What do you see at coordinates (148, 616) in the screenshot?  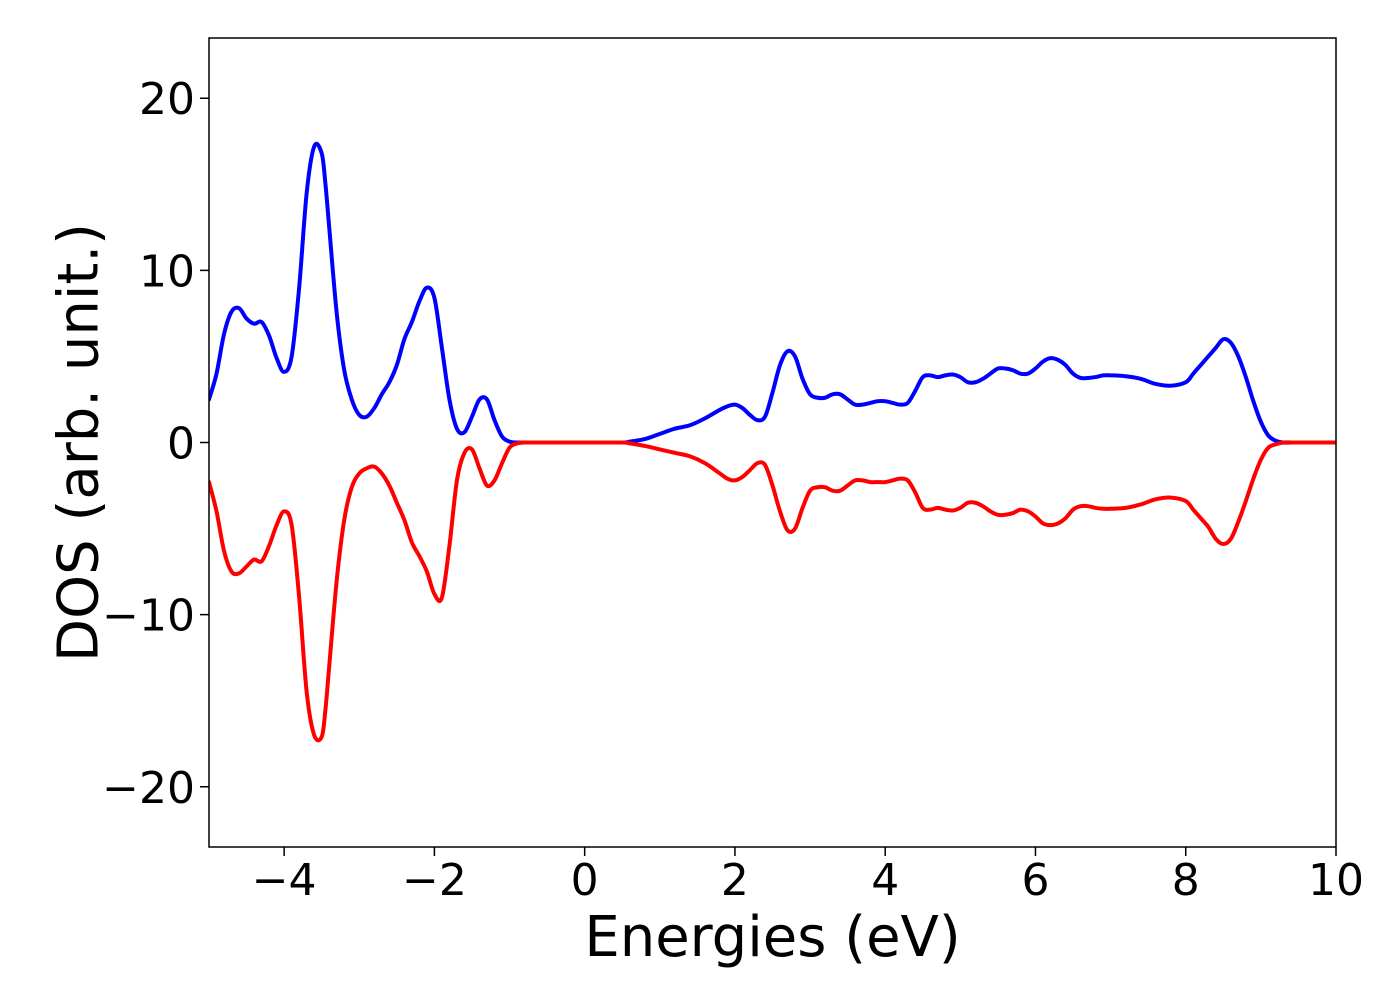 I see `y-tick-label: −10` at bounding box center [148, 616].